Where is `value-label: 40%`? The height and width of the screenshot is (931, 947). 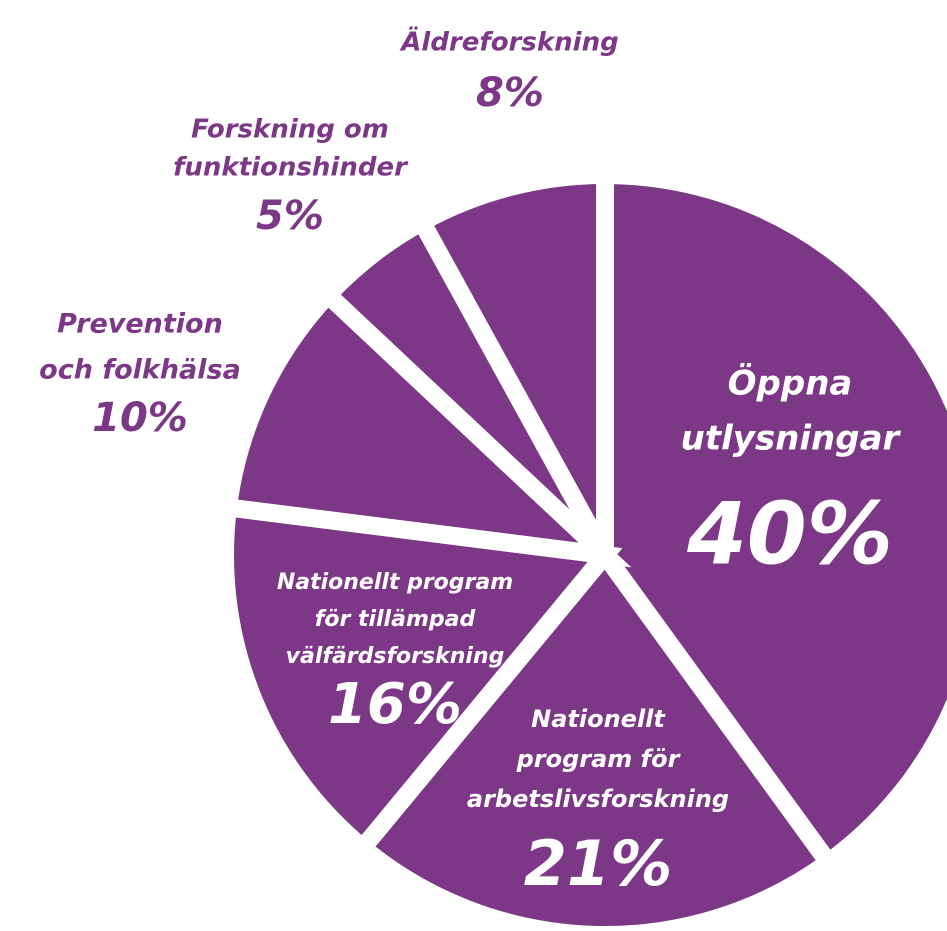 value-label: 40% is located at coordinates (789, 534).